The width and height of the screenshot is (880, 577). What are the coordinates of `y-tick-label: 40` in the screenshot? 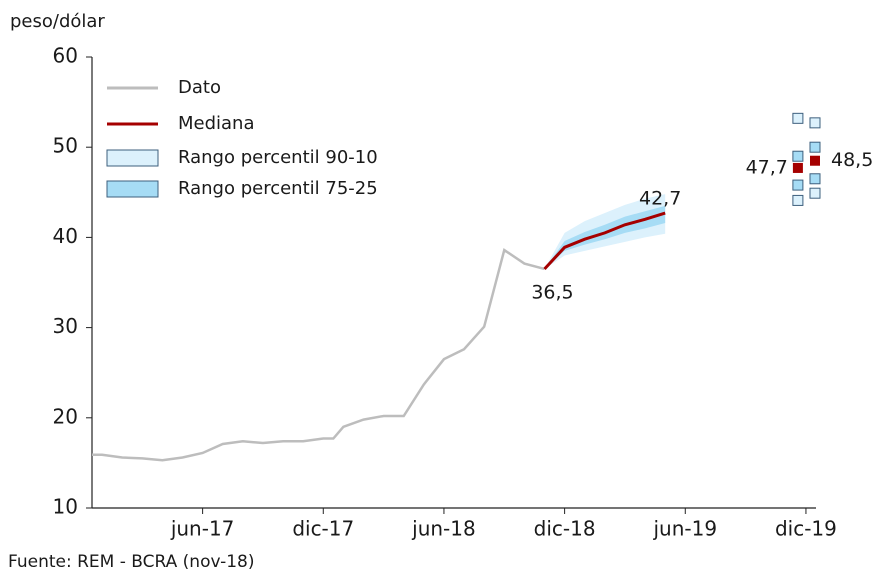 It's located at (65, 236).